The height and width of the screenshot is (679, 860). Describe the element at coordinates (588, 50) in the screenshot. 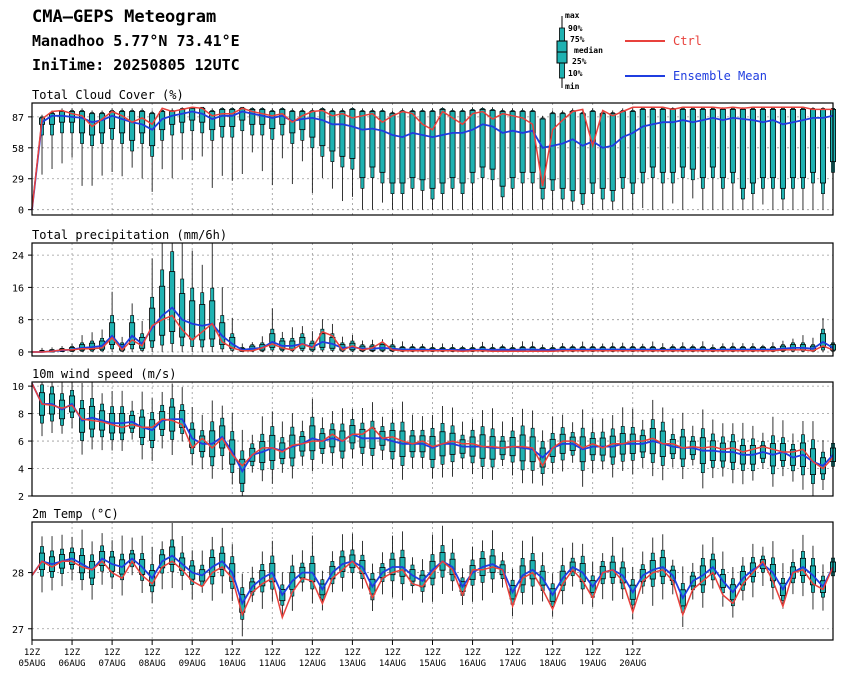

I see `legend-box-label: median` at that location.